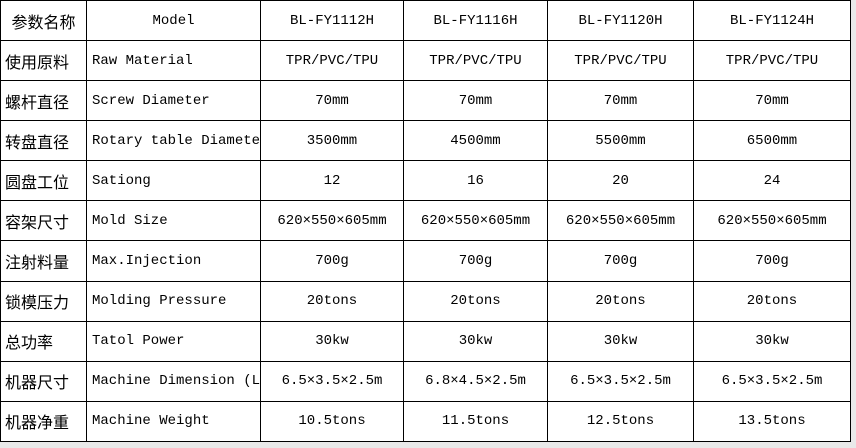 This screenshot has width=856, height=448. What do you see at coordinates (620, 141) in the screenshot?
I see `spec-value-cell: 5500mm` at bounding box center [620, 141].